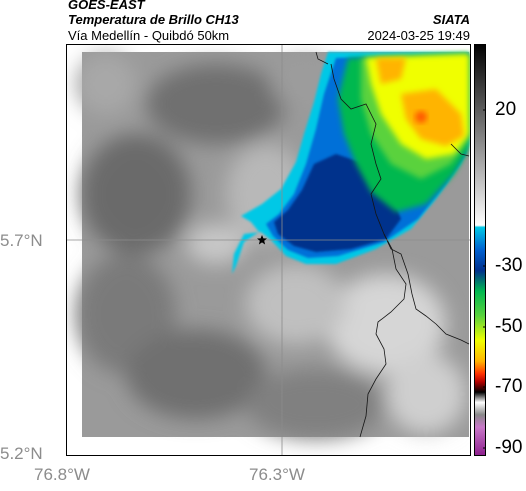 This screenshot has width=526, height=491. What do you see at coordinates (418, 35) in the screenshot?
I see `datetime-label: 2024-03-25 19:49` at bounding box center [418, 35].